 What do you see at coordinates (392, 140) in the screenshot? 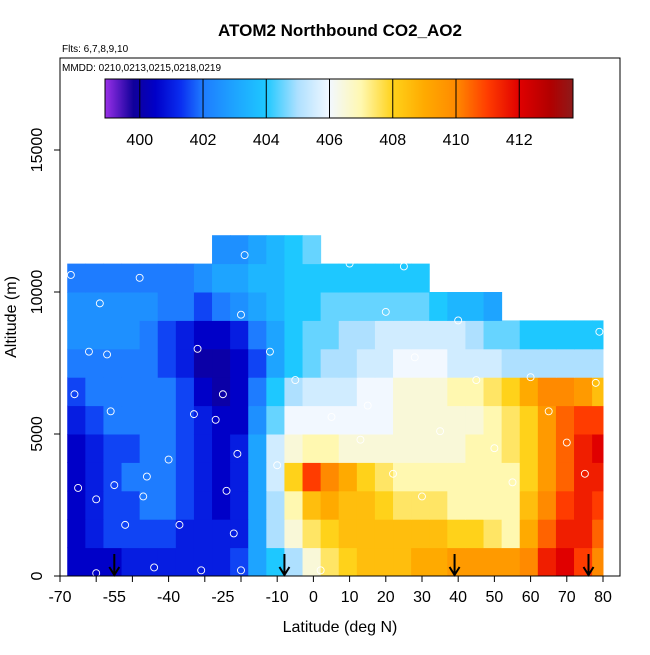
I see `colorbar-tick-label: 408` at bounding box center [392, 140].